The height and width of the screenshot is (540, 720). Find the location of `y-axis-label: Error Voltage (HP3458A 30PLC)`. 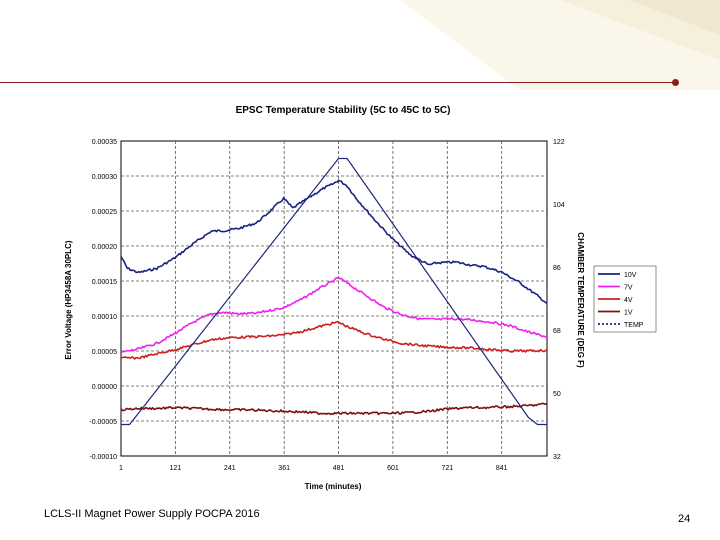

y-axis-label: Error Voltage (HP3458A 30PLC) is located at coordinates (68, 299).